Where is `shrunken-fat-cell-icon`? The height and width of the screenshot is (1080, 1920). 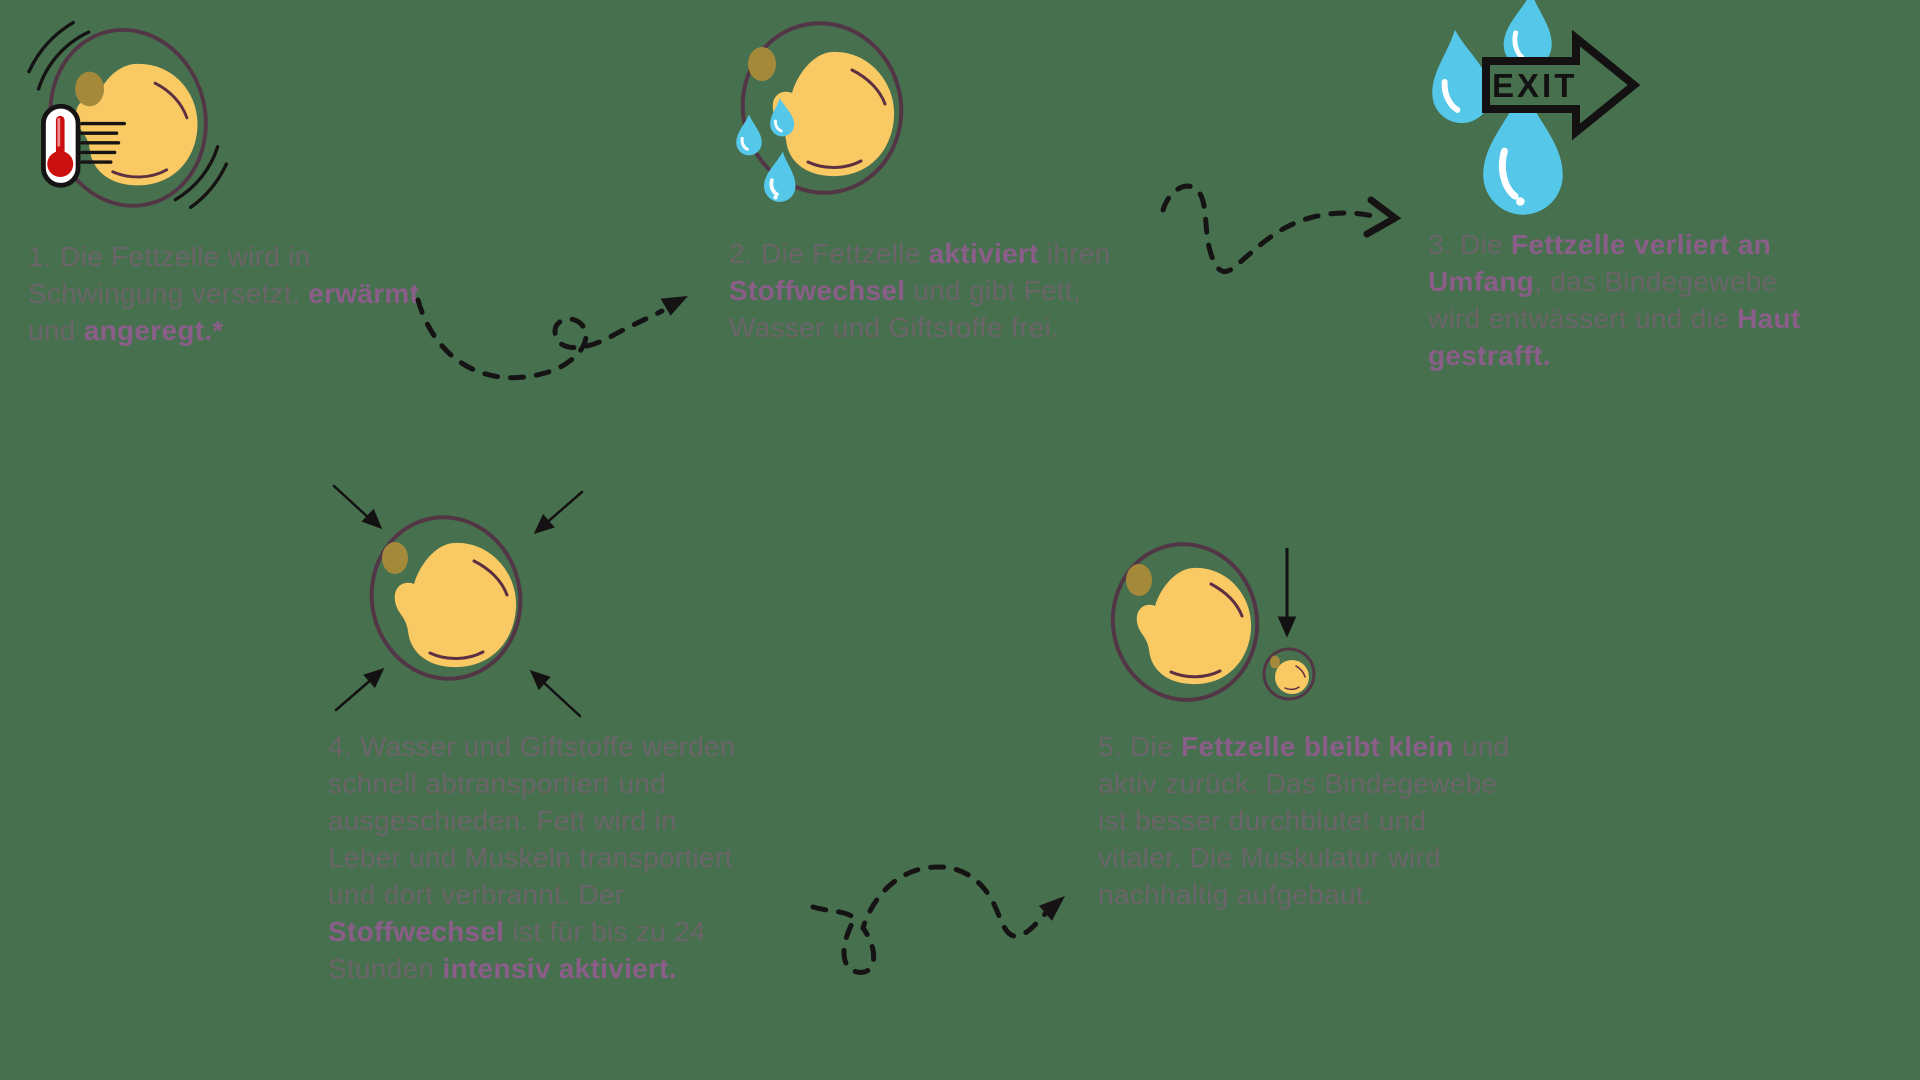
shrunken-fat-cell-icon is located at coordinates (1213, 622).